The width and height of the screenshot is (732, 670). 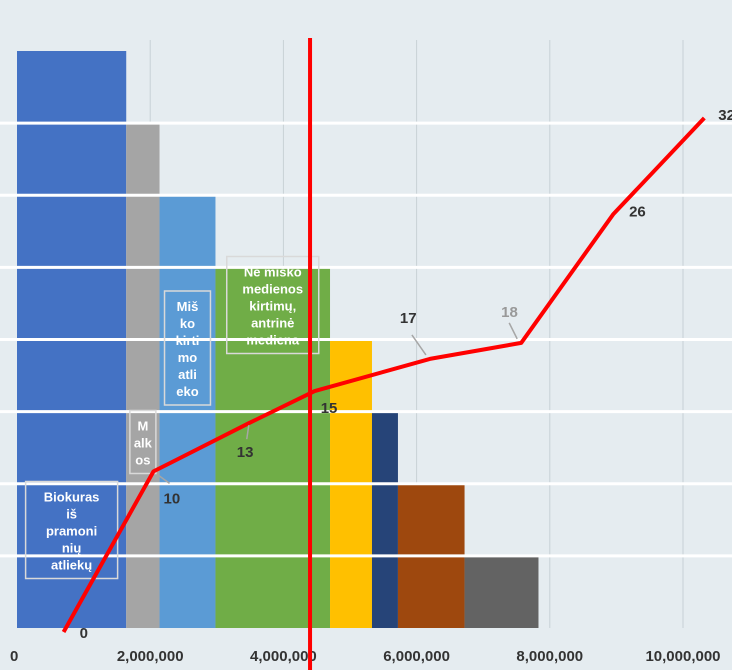 What do you see at coordinates (188, 340) in the screenshot?
I see `segment-label-3-line-3: kirti` at bounding box center [188, 340].